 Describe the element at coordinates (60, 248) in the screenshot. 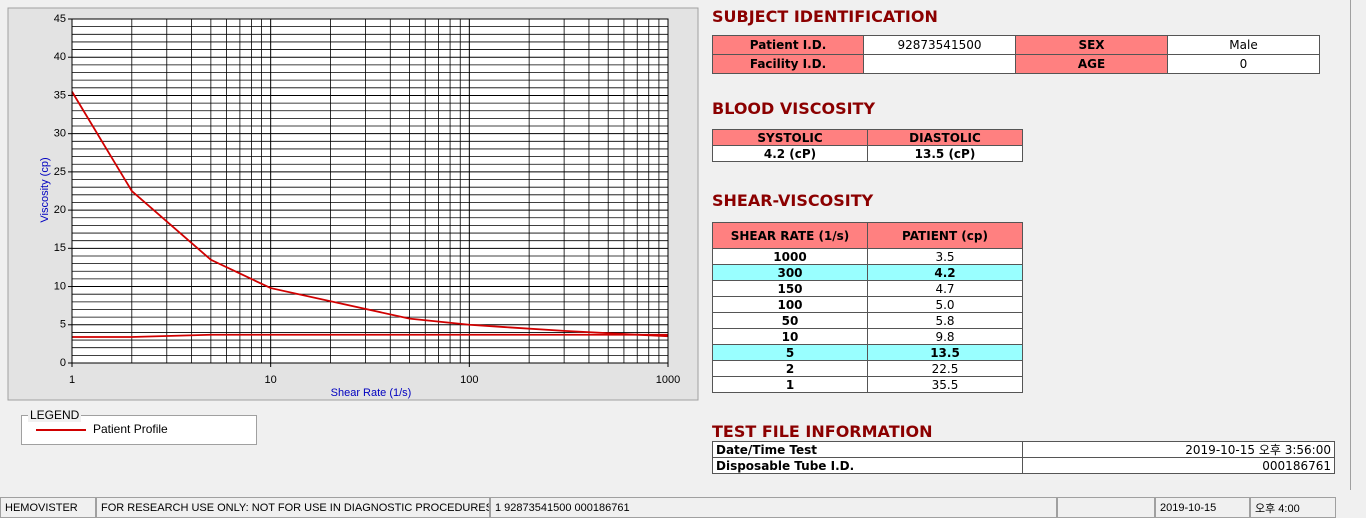

I see `y-tick-label: 15` at that location.